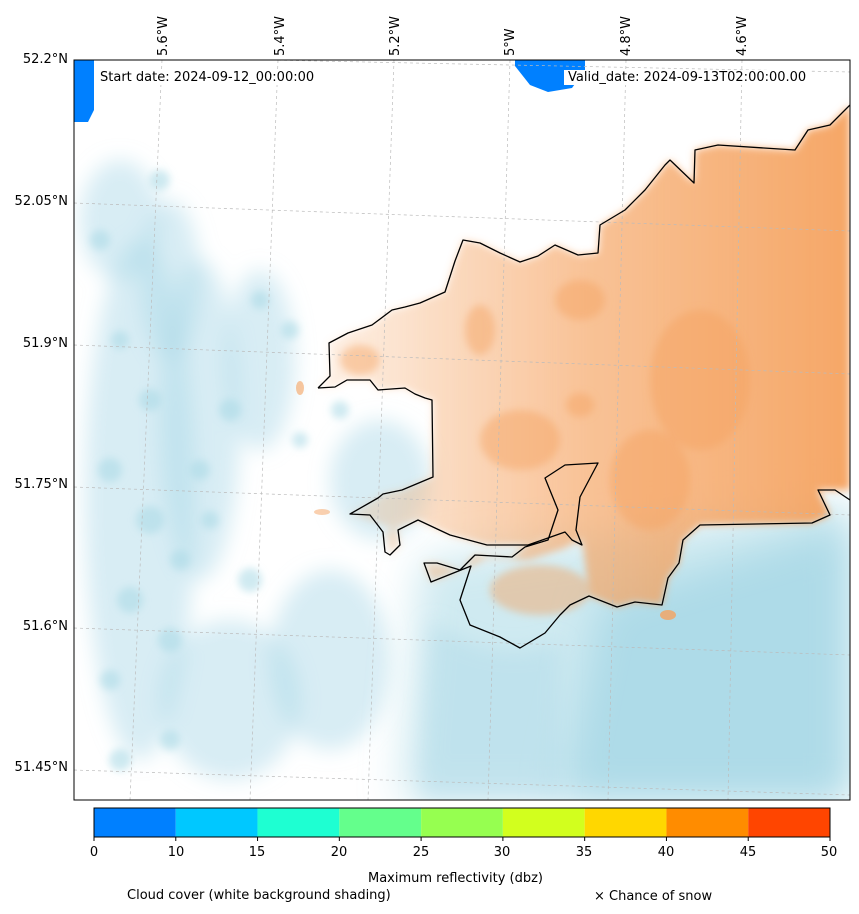 This screenshot has width=859, height=914. I want to click on valid-date-label: Valid_date: 2024-09-13T02:00:00.00, so click(687, 77).